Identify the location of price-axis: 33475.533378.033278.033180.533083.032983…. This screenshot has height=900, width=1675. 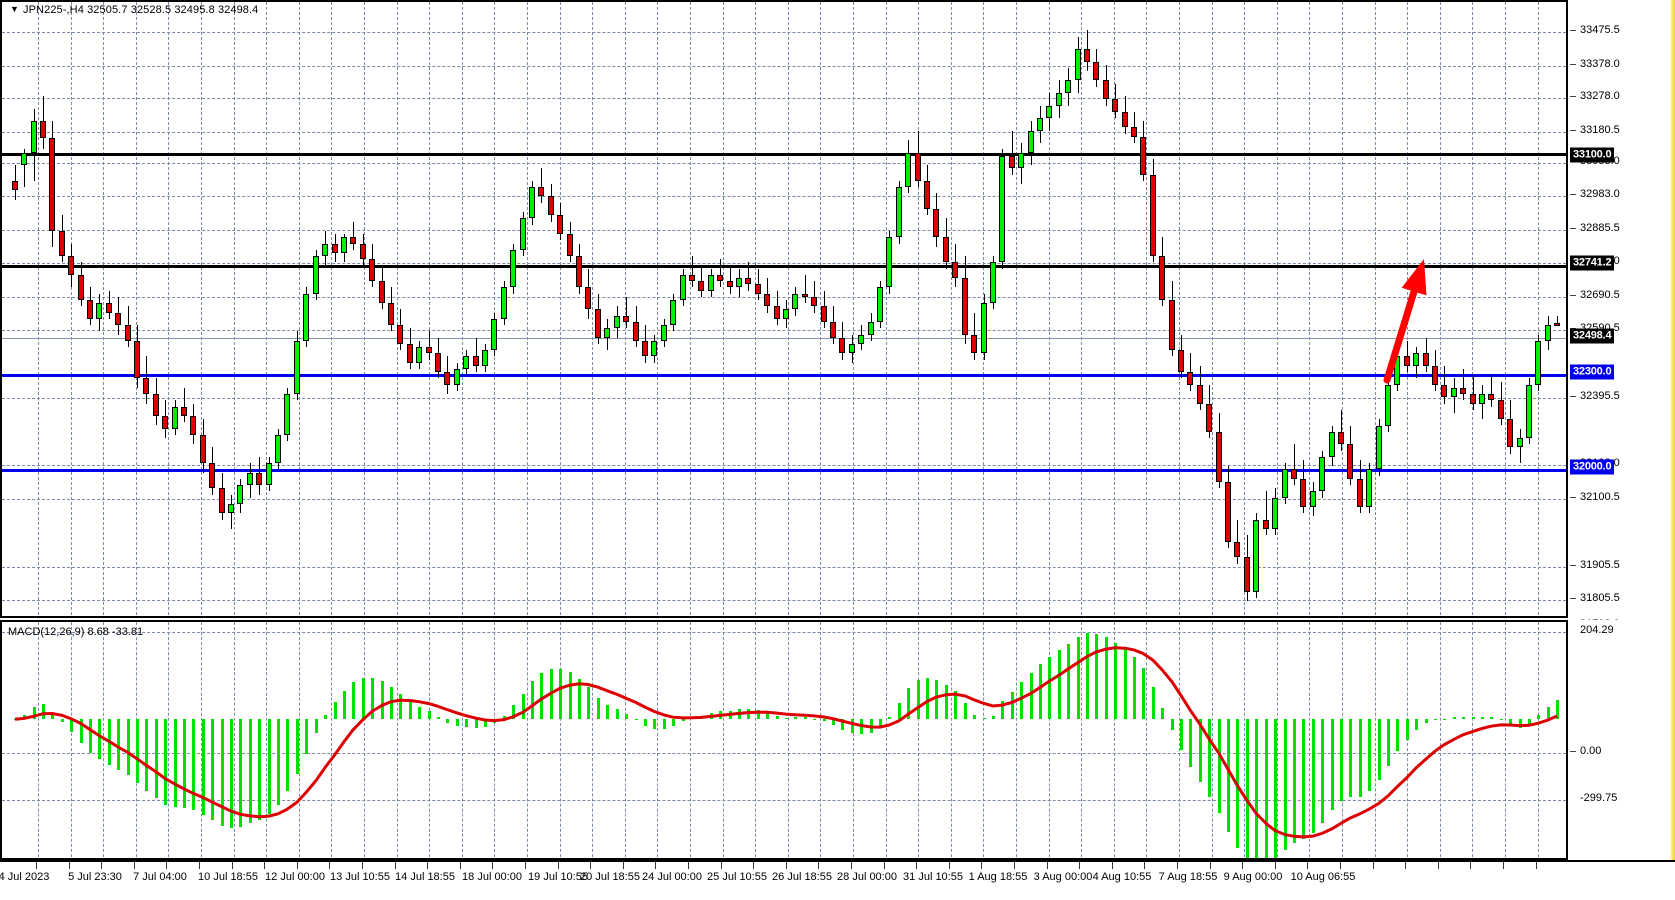
(1621, 331).